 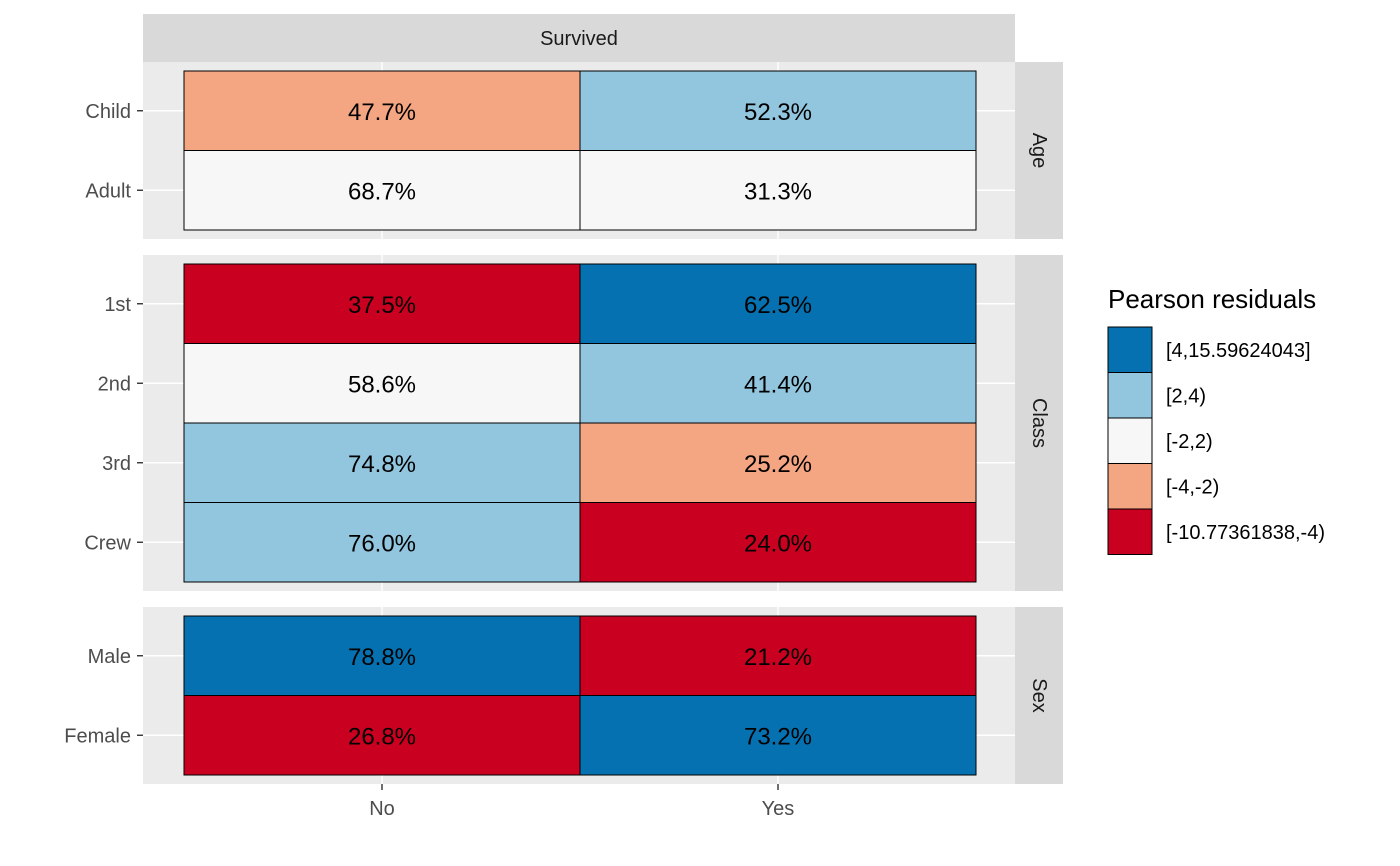 I want to click on cell-label: 31.3%, so click(x=778, y=191).